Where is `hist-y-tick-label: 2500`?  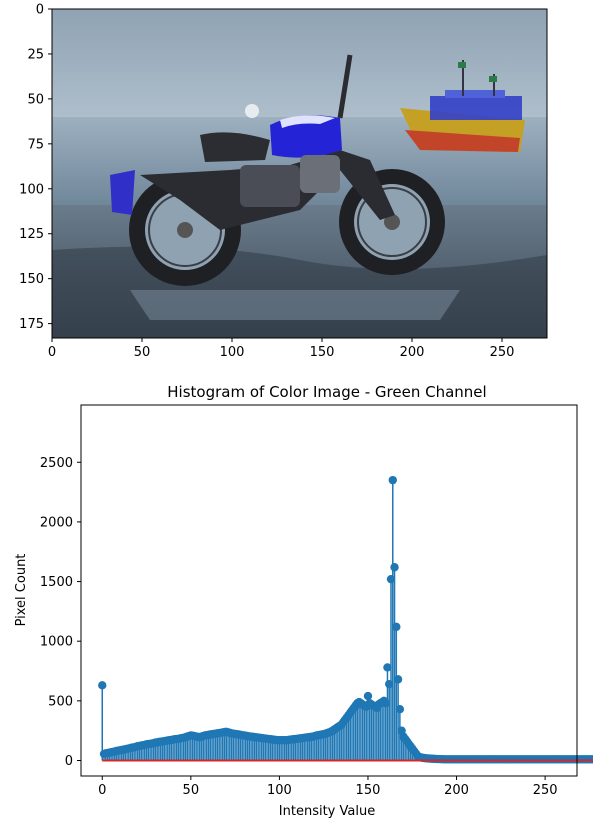 hist-y-tick-label: 2500 is located at coordinates (56, 463).